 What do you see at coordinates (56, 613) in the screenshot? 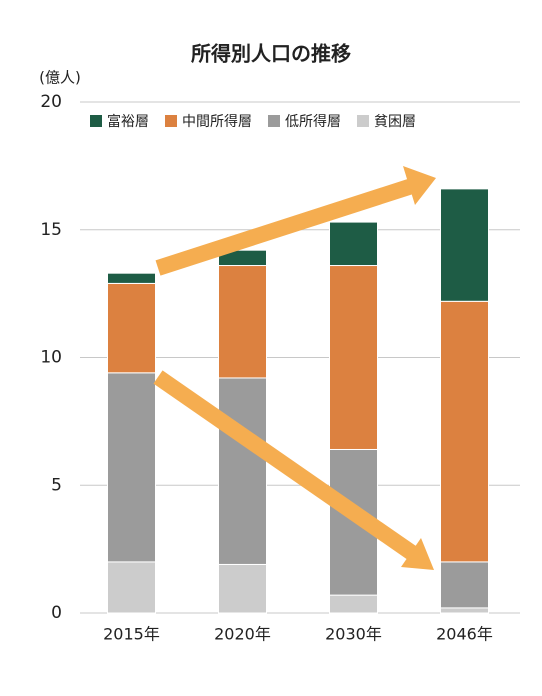
I see `y-tick-label: 0` at bounding box center [56, 613].